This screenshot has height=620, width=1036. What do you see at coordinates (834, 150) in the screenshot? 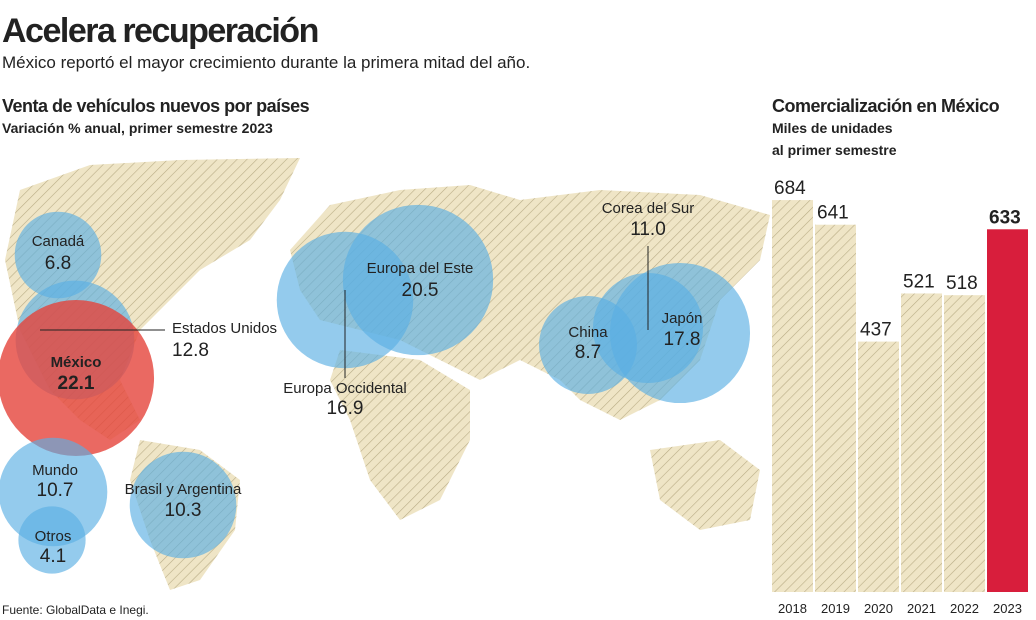
I see `bar-subtitle: al primer semestre` at bounding box center [834, 150].